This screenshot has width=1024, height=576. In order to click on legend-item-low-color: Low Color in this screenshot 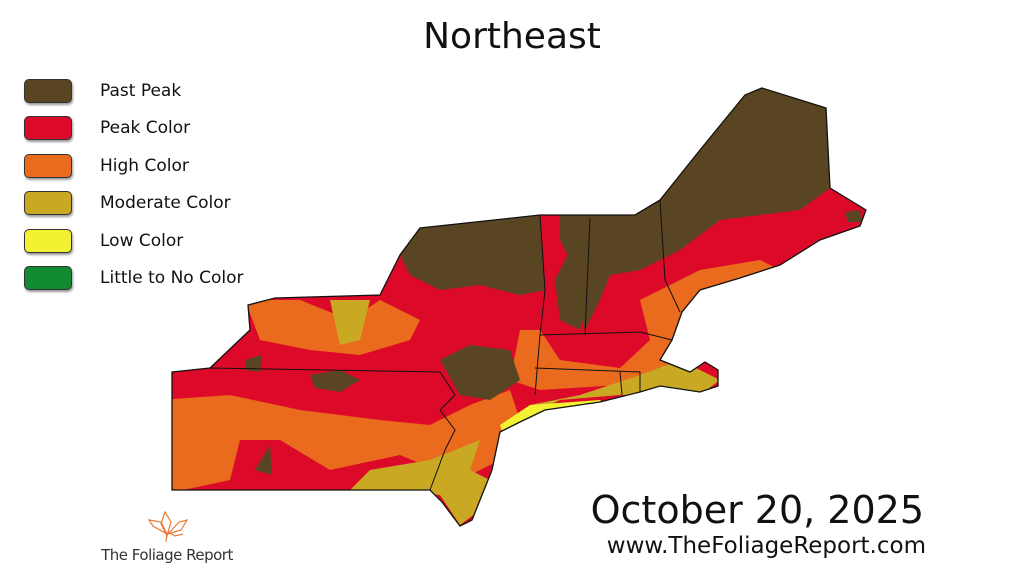, I will do `click(134, 241)`.